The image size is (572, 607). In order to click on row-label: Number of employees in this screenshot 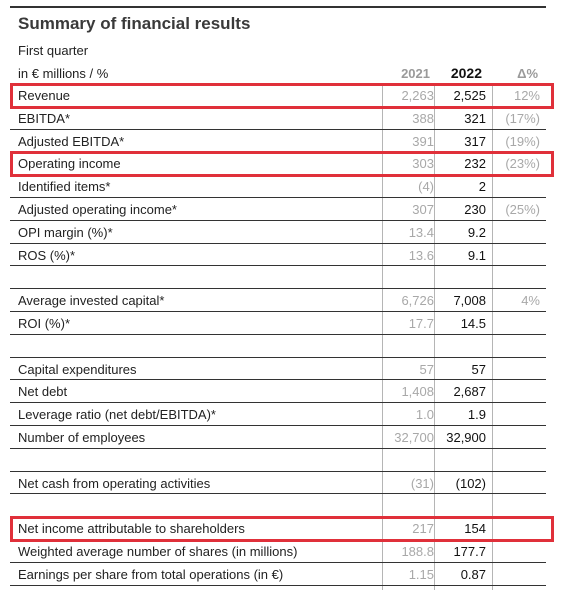, I will do `click(82, 437)`.